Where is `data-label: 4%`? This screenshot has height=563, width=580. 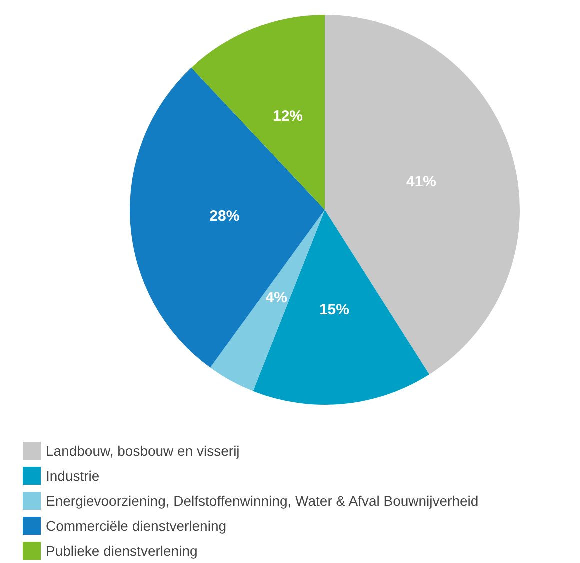
data-label: 4% is located at coordinates (277, 298).